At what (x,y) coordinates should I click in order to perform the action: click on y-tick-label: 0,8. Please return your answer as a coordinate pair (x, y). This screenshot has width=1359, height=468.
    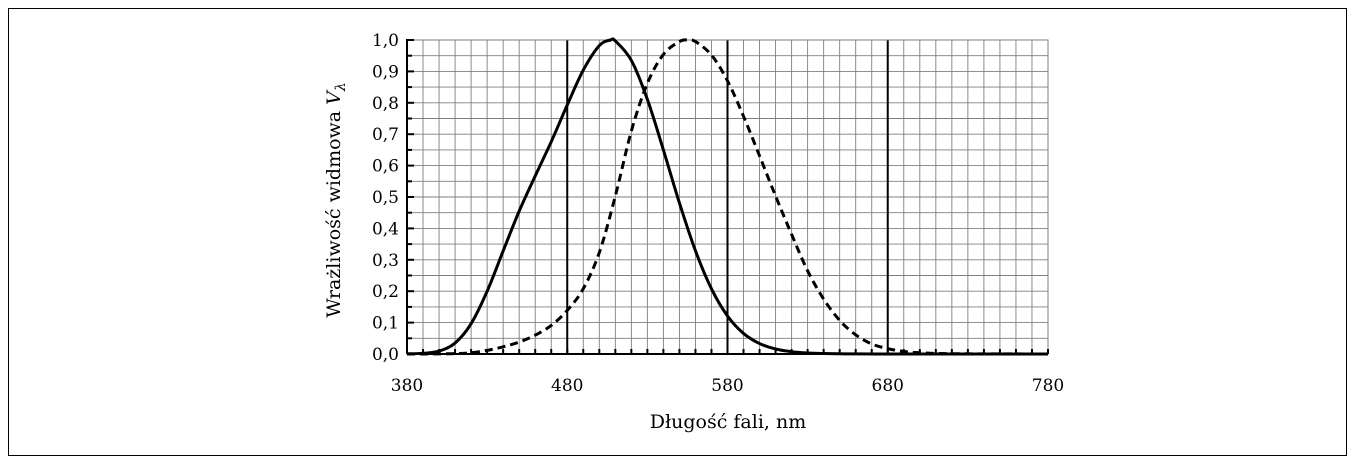
    Looking at the image, I should click on (385, 104).